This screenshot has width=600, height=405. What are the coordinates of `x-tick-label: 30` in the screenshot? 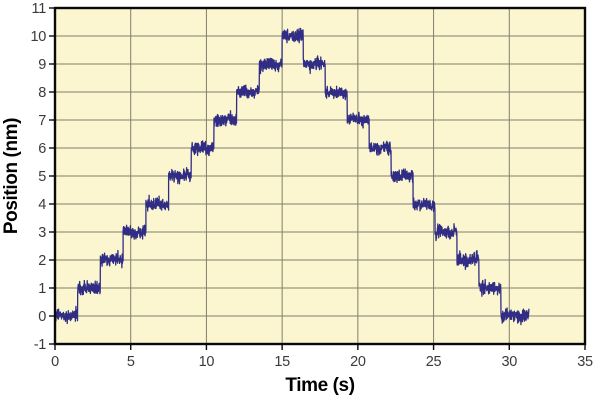 It's located at (510, 362).